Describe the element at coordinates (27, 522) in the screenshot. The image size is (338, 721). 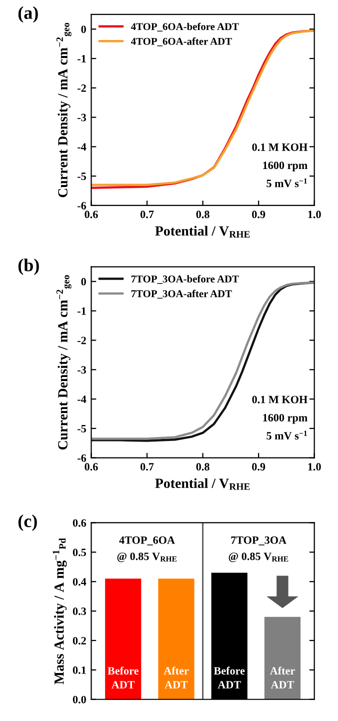
I see `text: (c)` at that location.